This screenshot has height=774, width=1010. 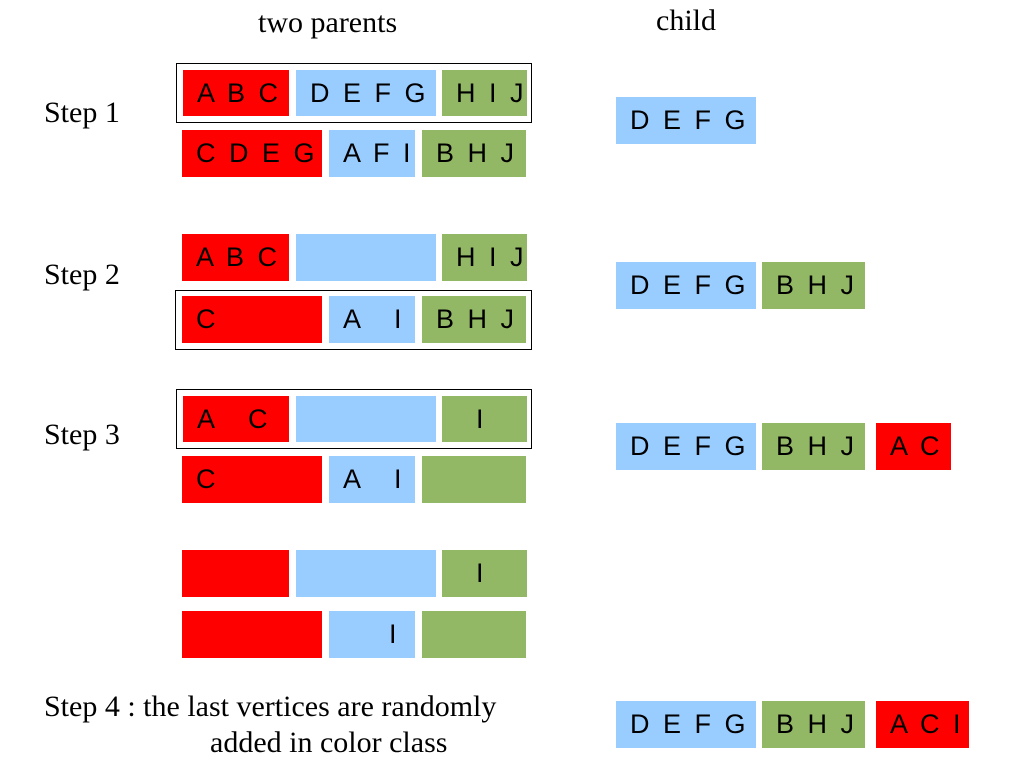 I want to click on step-2-parent-1-green-class: H I J, so click(x=484, y=257).